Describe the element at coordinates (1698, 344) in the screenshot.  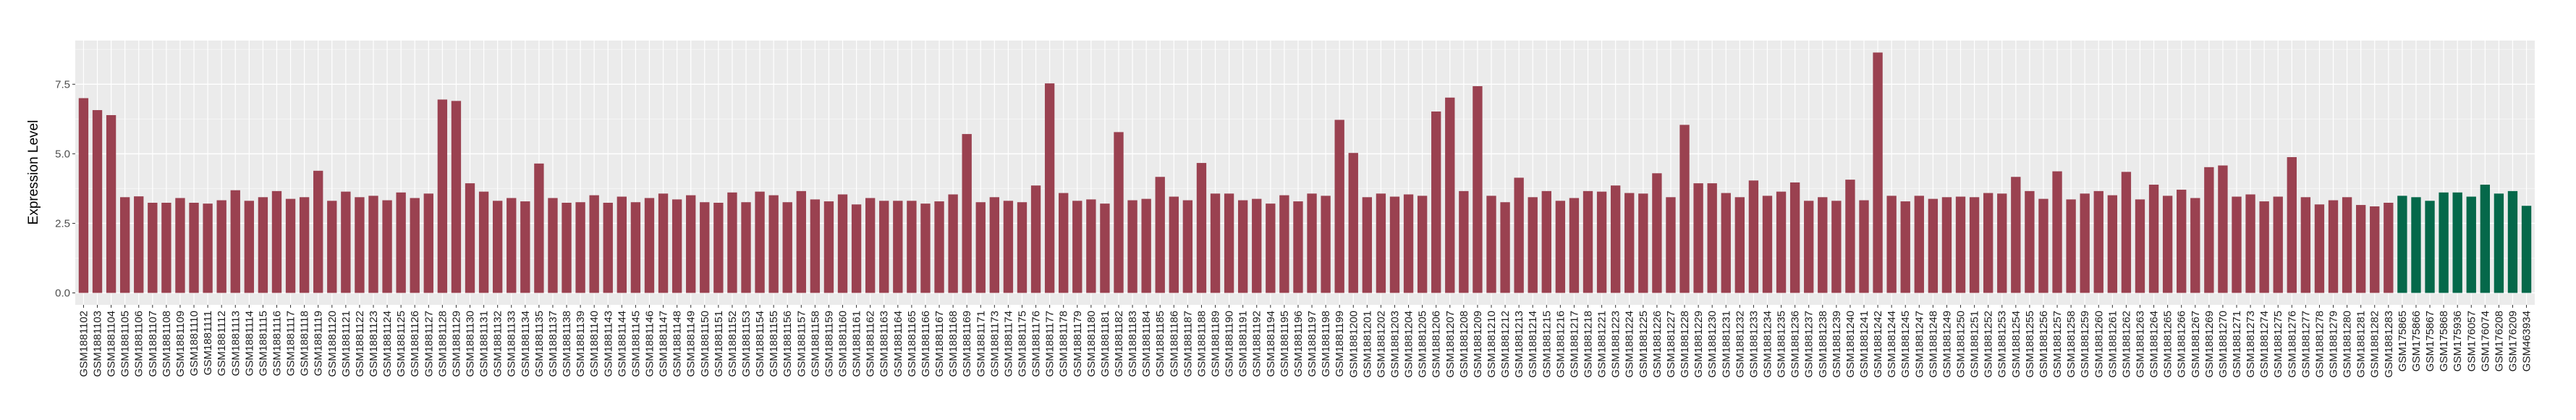
I see `x-tick-label: GSM1881229` at that location.